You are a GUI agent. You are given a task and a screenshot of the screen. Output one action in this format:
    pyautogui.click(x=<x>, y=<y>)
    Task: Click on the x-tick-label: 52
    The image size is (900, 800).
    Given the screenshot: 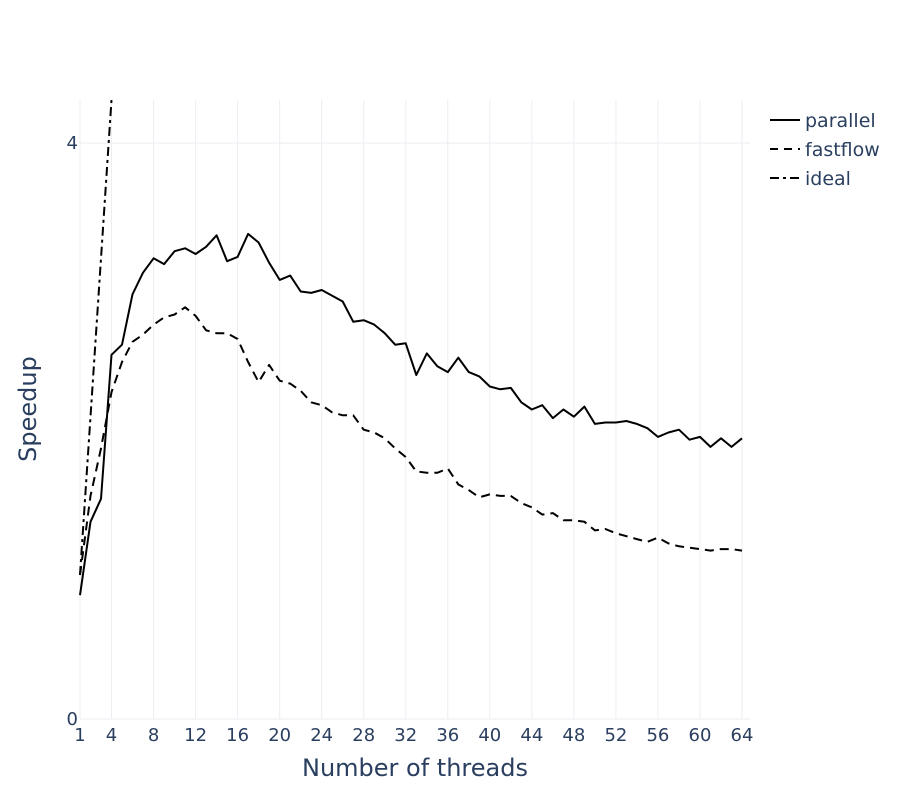 What is the action you would take?
    pyautogui.click(x=615, y=735)
    